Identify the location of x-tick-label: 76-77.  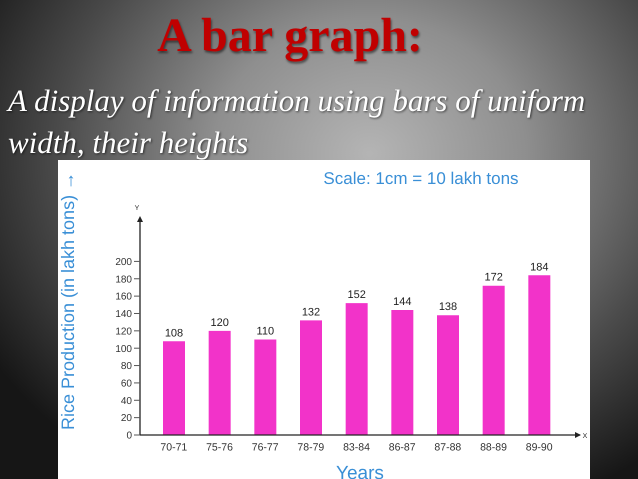
(265, 447).